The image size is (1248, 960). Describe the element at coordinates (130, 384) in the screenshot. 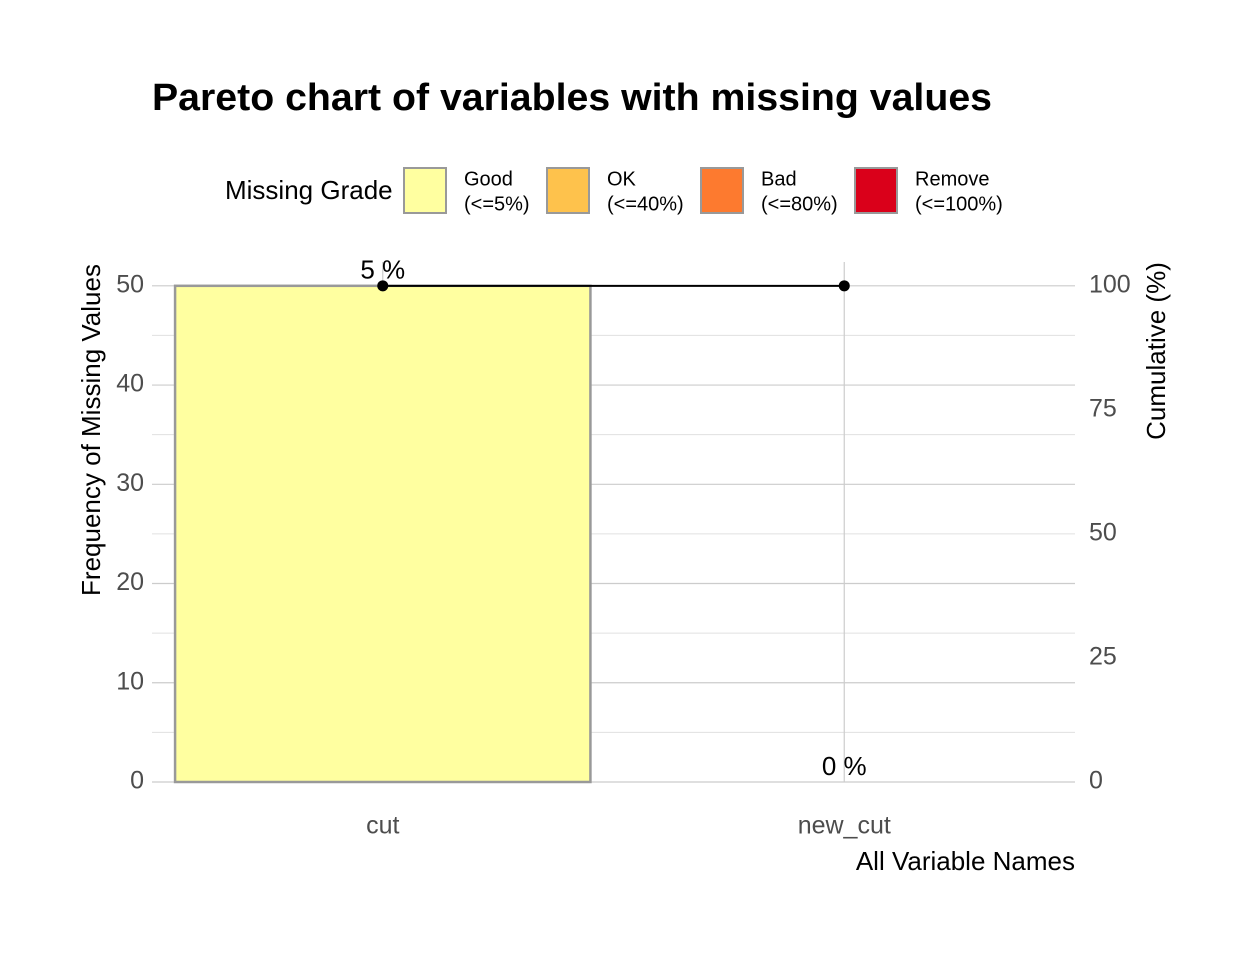

I see `y-tick-label: 40` at that location.